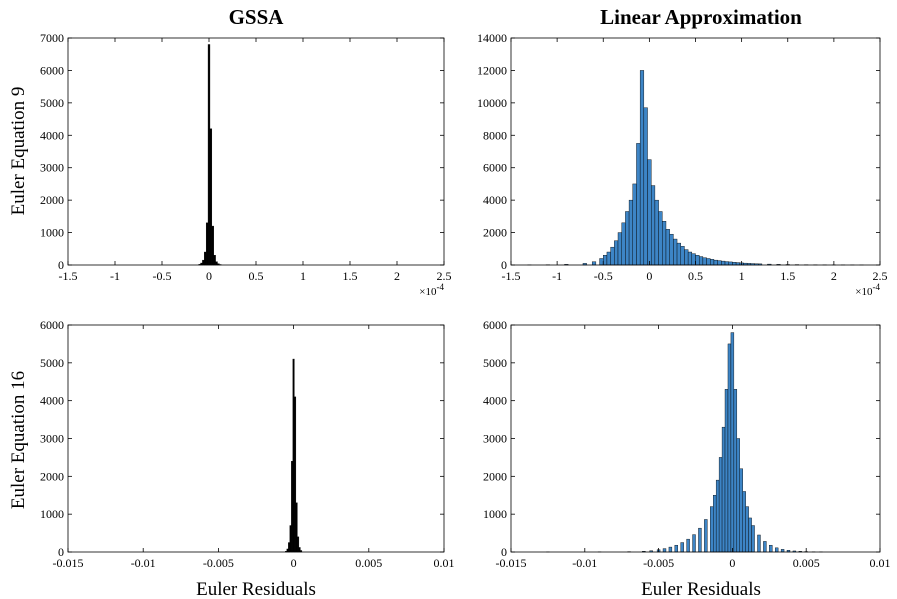  What do you see at coordinates (695, 276) in the screenshot?
I see `x-tick-label: 0.5` at bounding box center [695, 276].